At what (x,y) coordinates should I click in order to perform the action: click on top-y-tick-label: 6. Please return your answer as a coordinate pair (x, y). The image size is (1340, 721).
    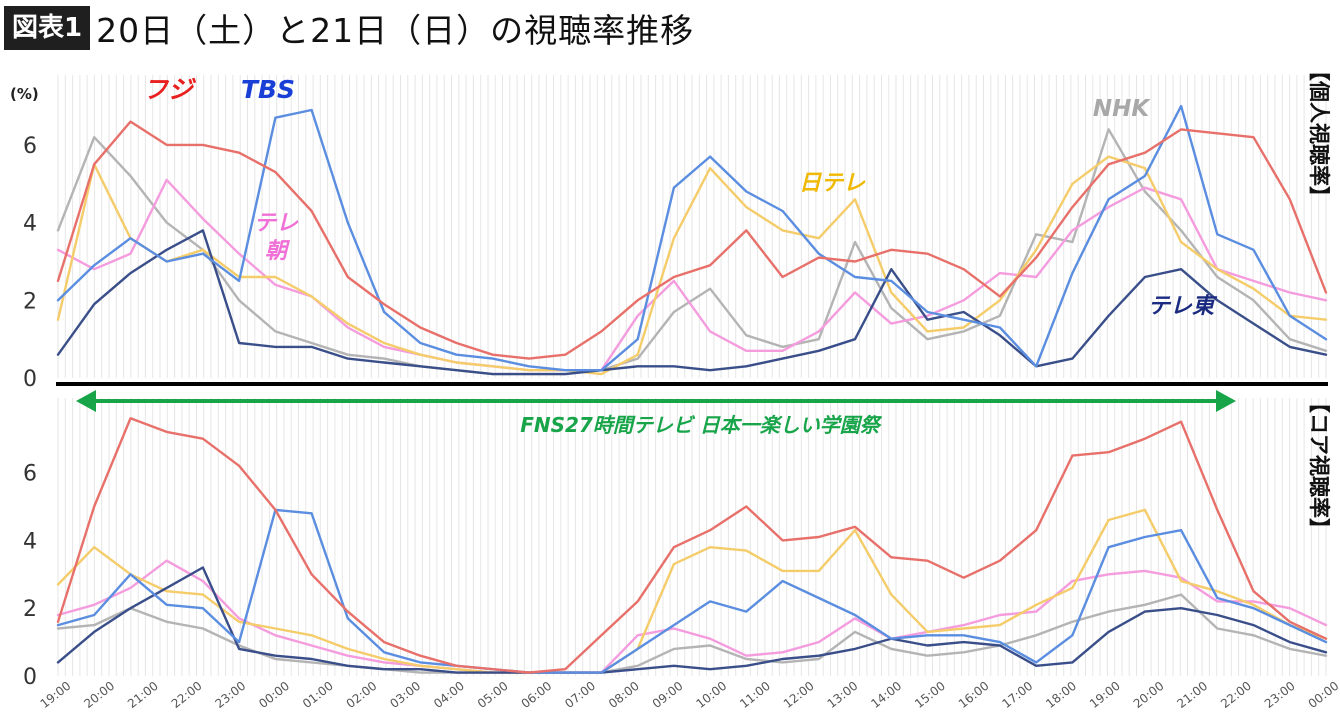
    Looking at the image, I should click on (30, 146).